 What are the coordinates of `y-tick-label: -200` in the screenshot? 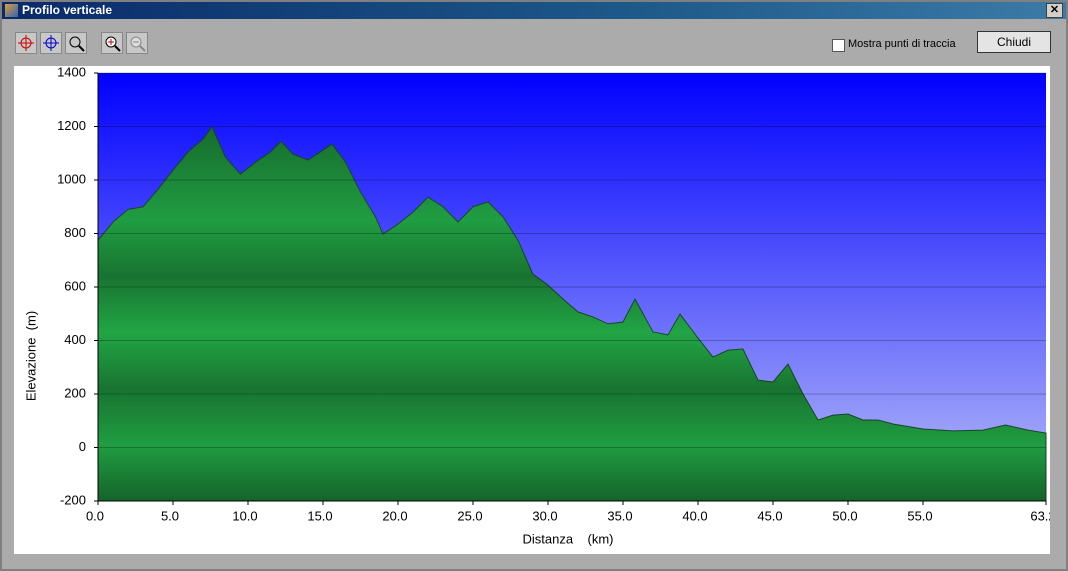 It's located at (73, 499).